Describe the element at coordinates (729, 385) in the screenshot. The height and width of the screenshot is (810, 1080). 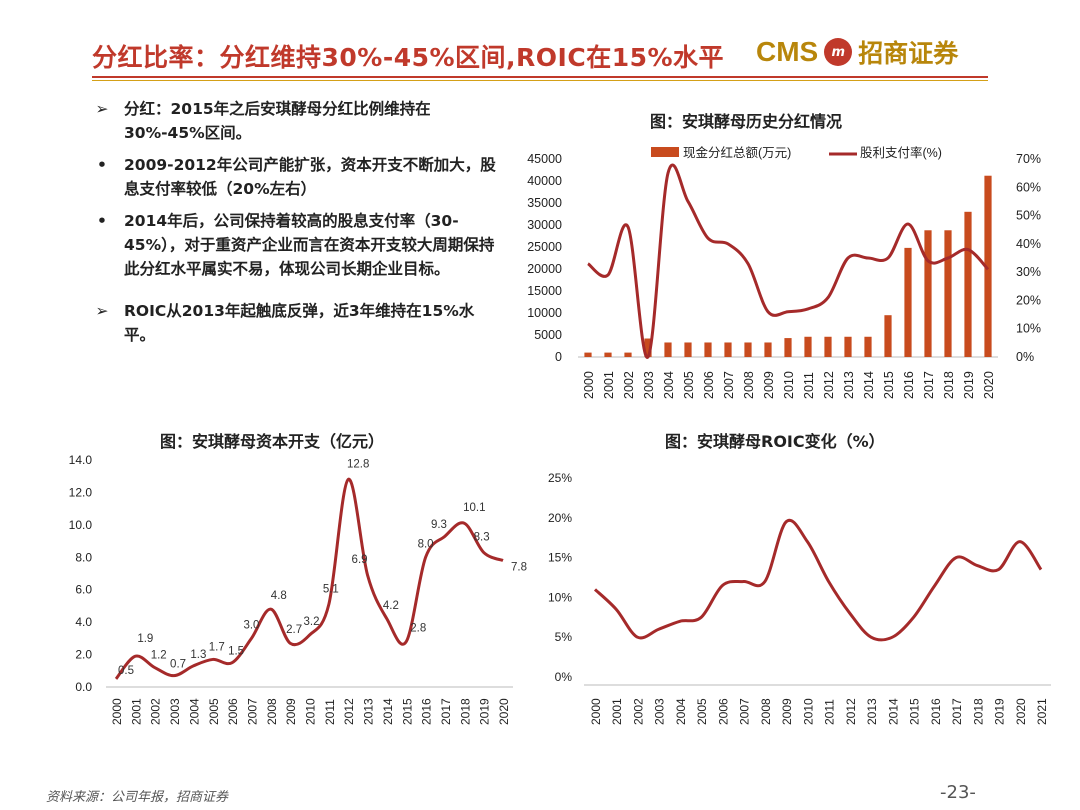
I see `x-axis-tick-label: 2007` at that location.